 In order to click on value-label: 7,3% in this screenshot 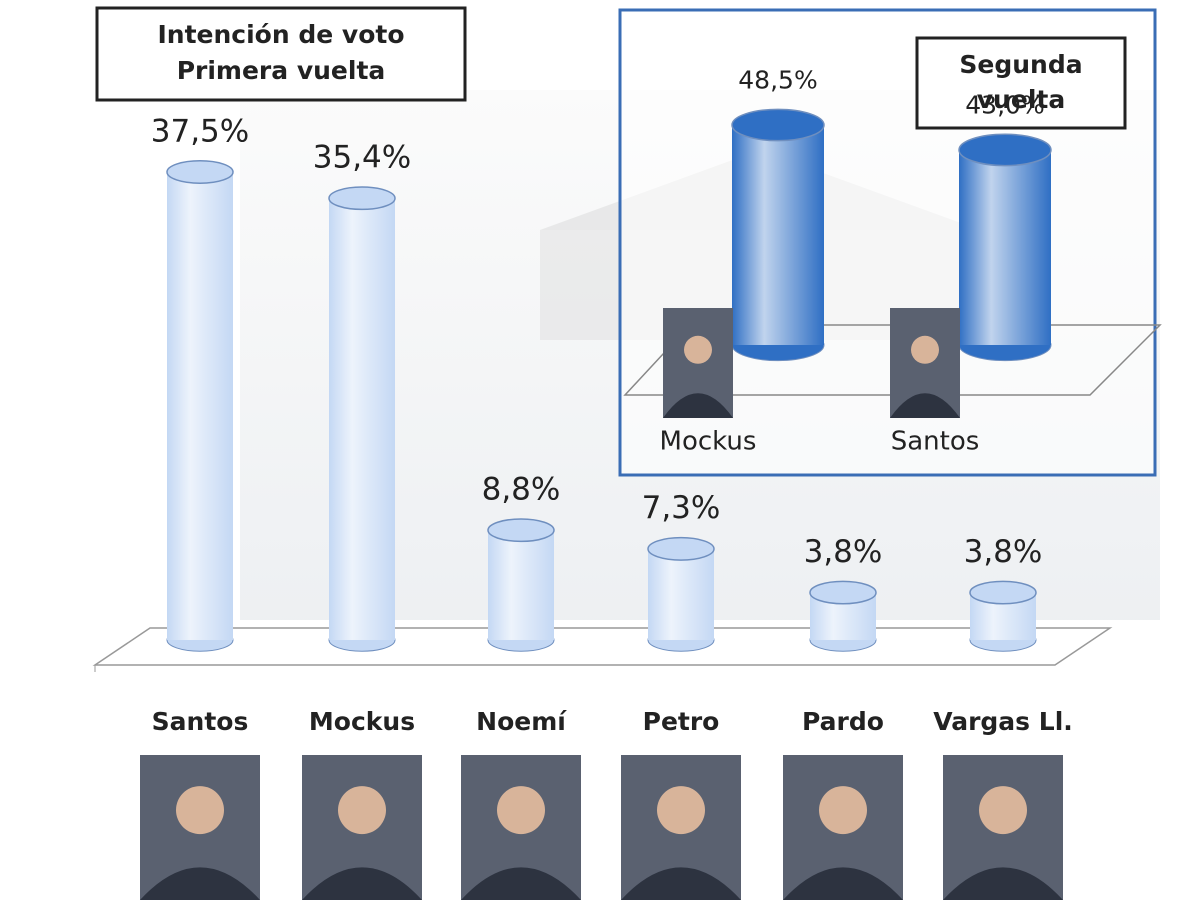, I will do `click(681, 508)`.